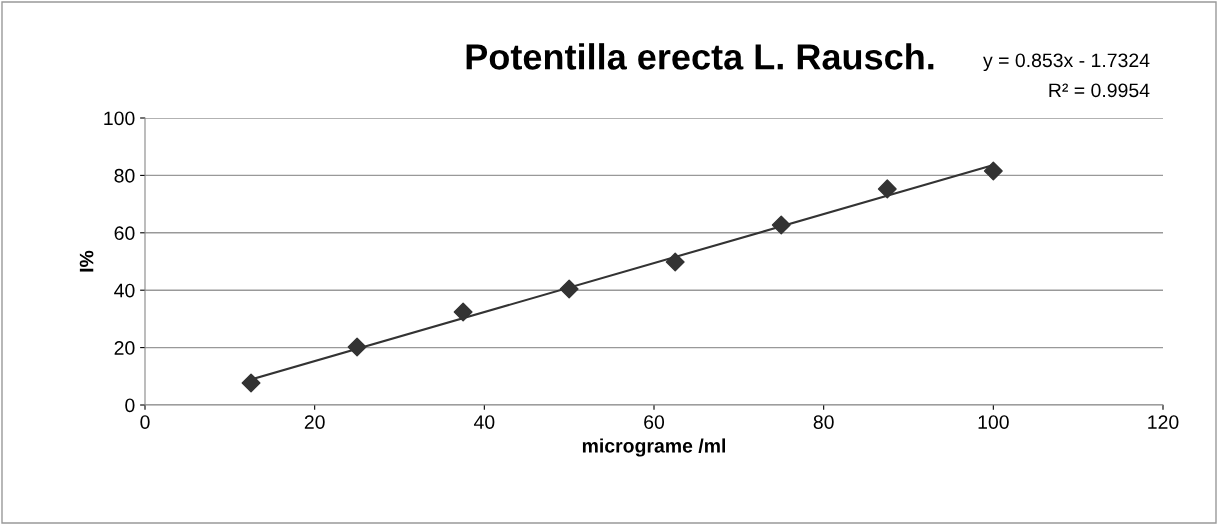 The width and height of the screenshot is (1218, 525). What do you see at coordinates (314, 422) in the screenshot?
I see `x-tick-label: 20` at bounding box center [314, 422].